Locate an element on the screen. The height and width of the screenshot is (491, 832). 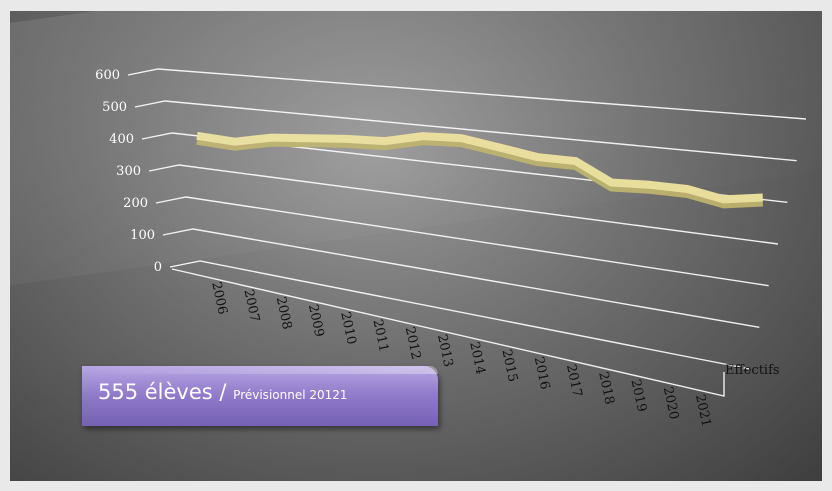
banner-sub-text: Prévisionnel 20121 is located at coordinates (290, 395).